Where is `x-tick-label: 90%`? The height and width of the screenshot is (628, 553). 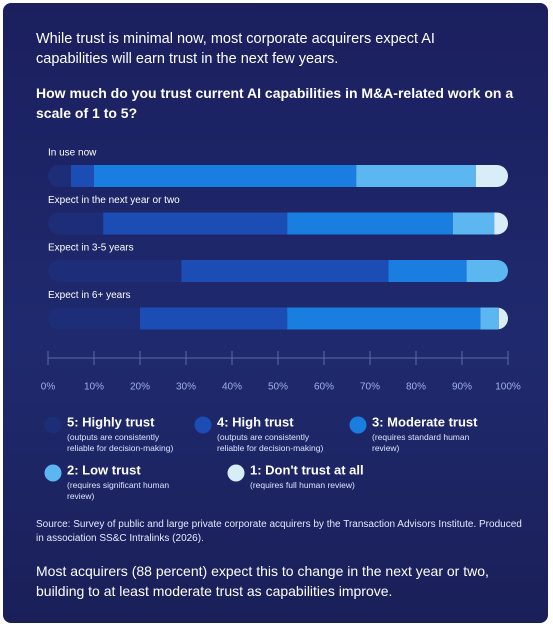 x-tick-label: 90% is located at coordinates (462, 387).